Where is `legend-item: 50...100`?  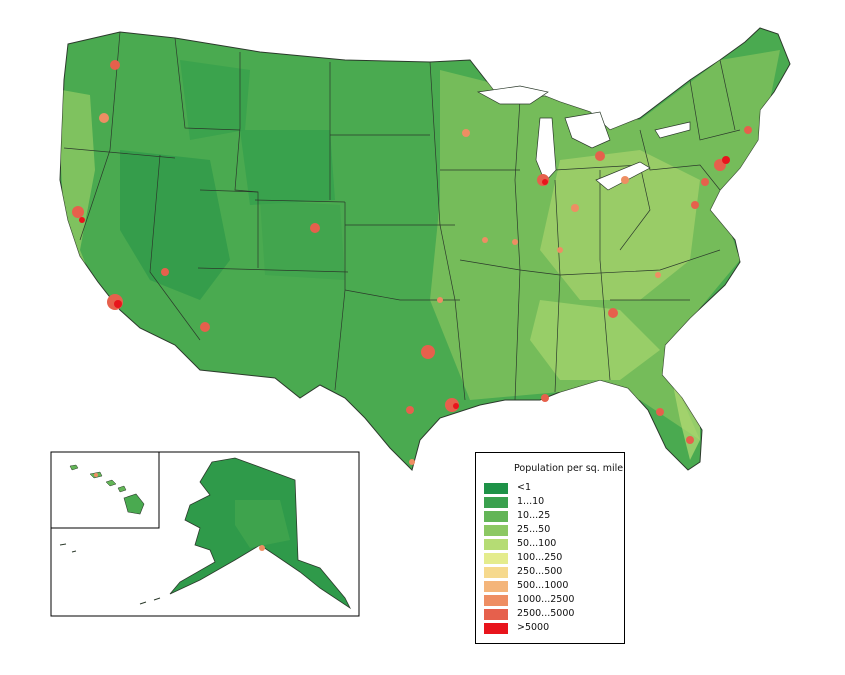
legend-item: 50...100 is located at coordinates (551, 544).